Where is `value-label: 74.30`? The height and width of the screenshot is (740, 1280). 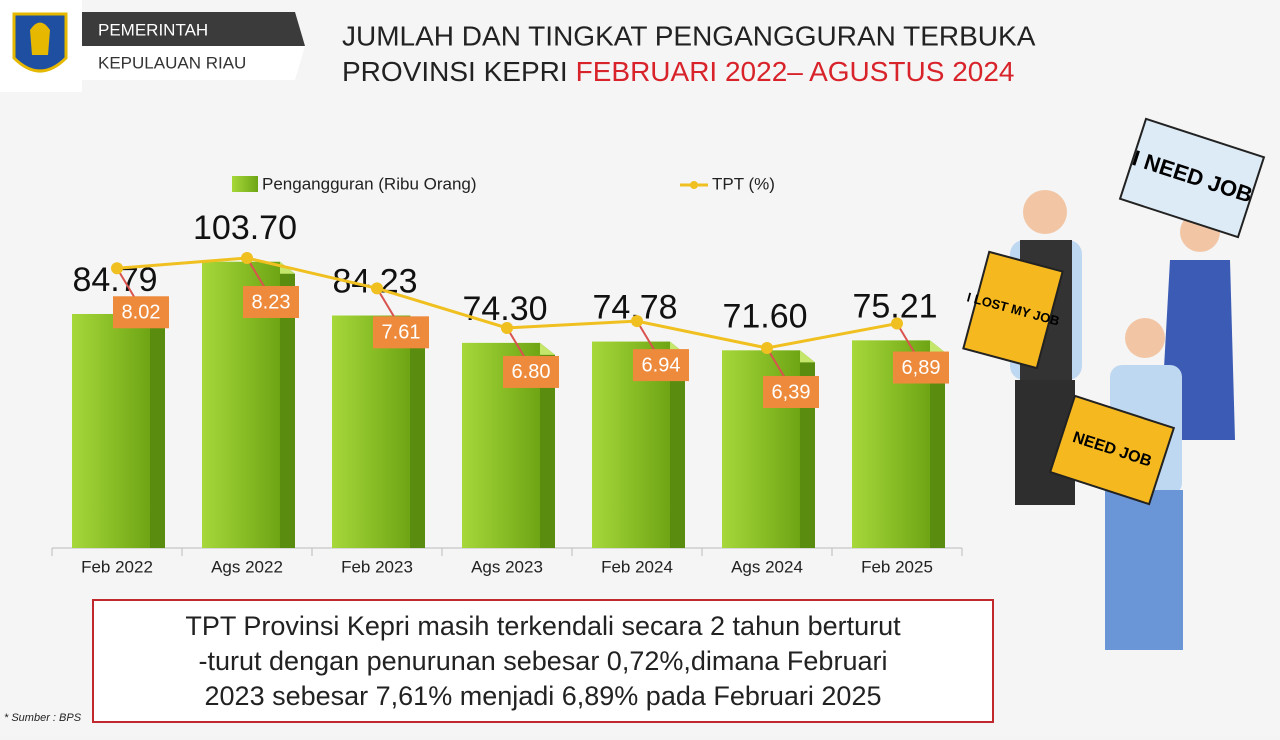
value-label: 74.30 is located at coordinates (504, 309).